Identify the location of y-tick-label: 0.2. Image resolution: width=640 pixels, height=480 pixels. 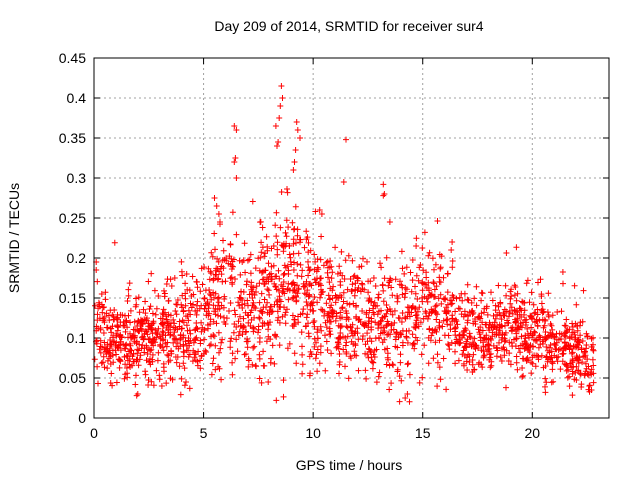
(77, 258).